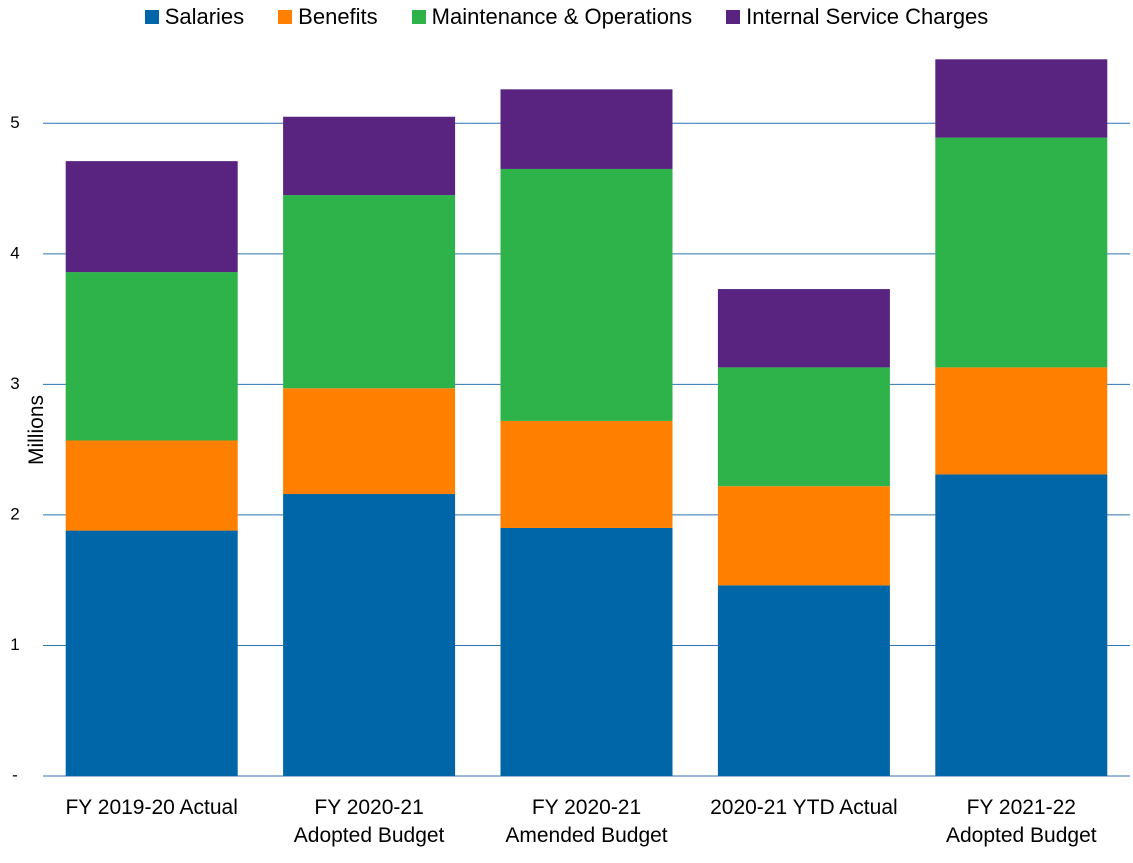 This screenshot has width=1133, height=863. What do you see at coordinates (1021, 821) in the screenshot?
I see `x-tick-label: FY 2021-22 Adopted Budget` at bounding box center [1021, 821].